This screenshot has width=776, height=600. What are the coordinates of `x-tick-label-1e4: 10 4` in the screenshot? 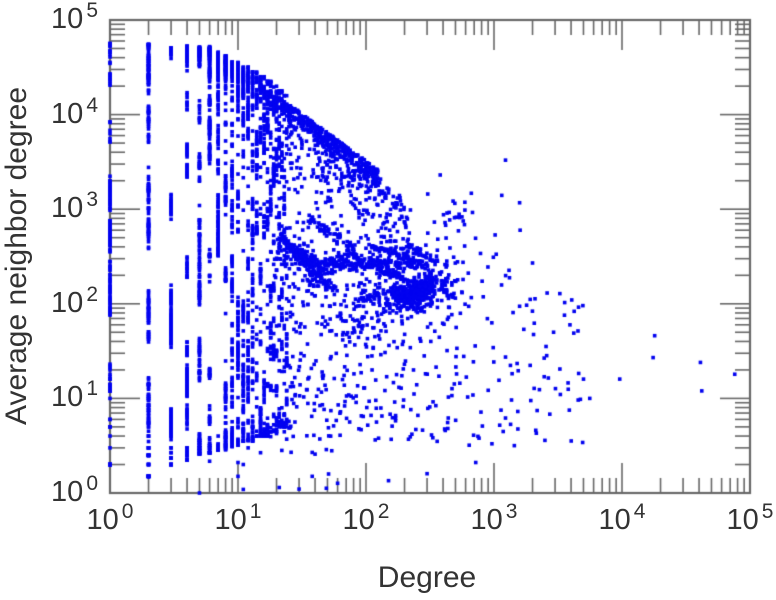 It's located at (622, 518).